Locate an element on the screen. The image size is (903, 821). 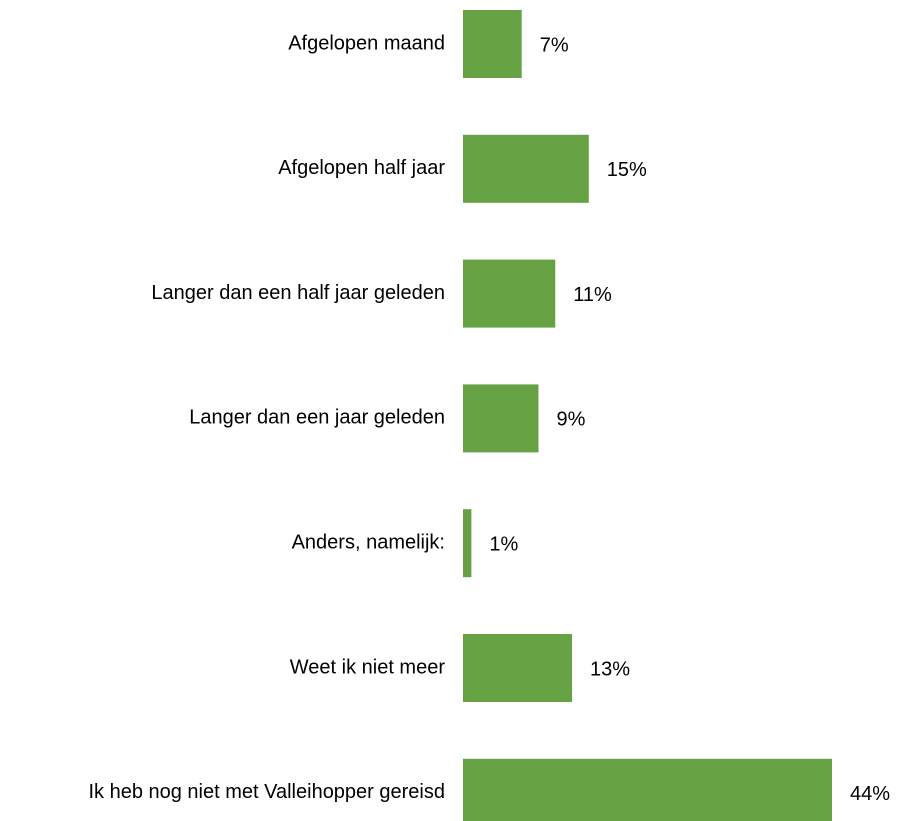
category-label: Langer dan een half jaar geleden is located at coordinates (298, 293).